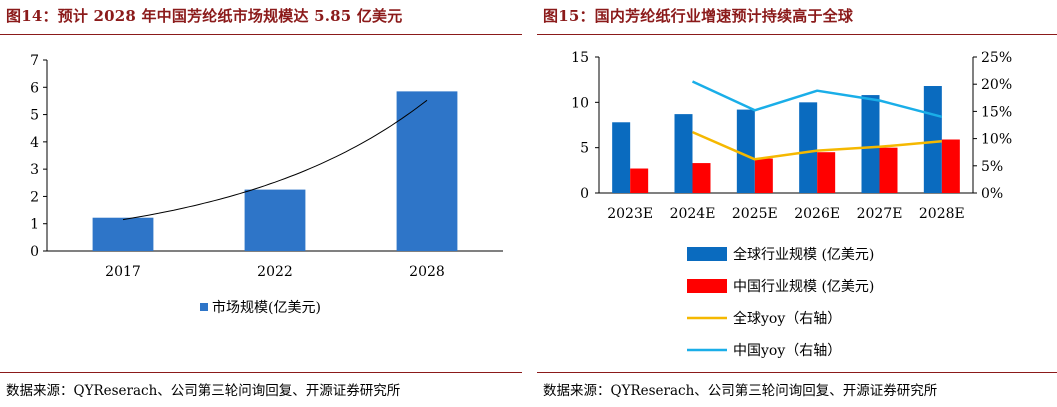 The width and height of the screenshot is (1057, 407). I want to click on y2-tick-label: 20%, so click(996, 85).